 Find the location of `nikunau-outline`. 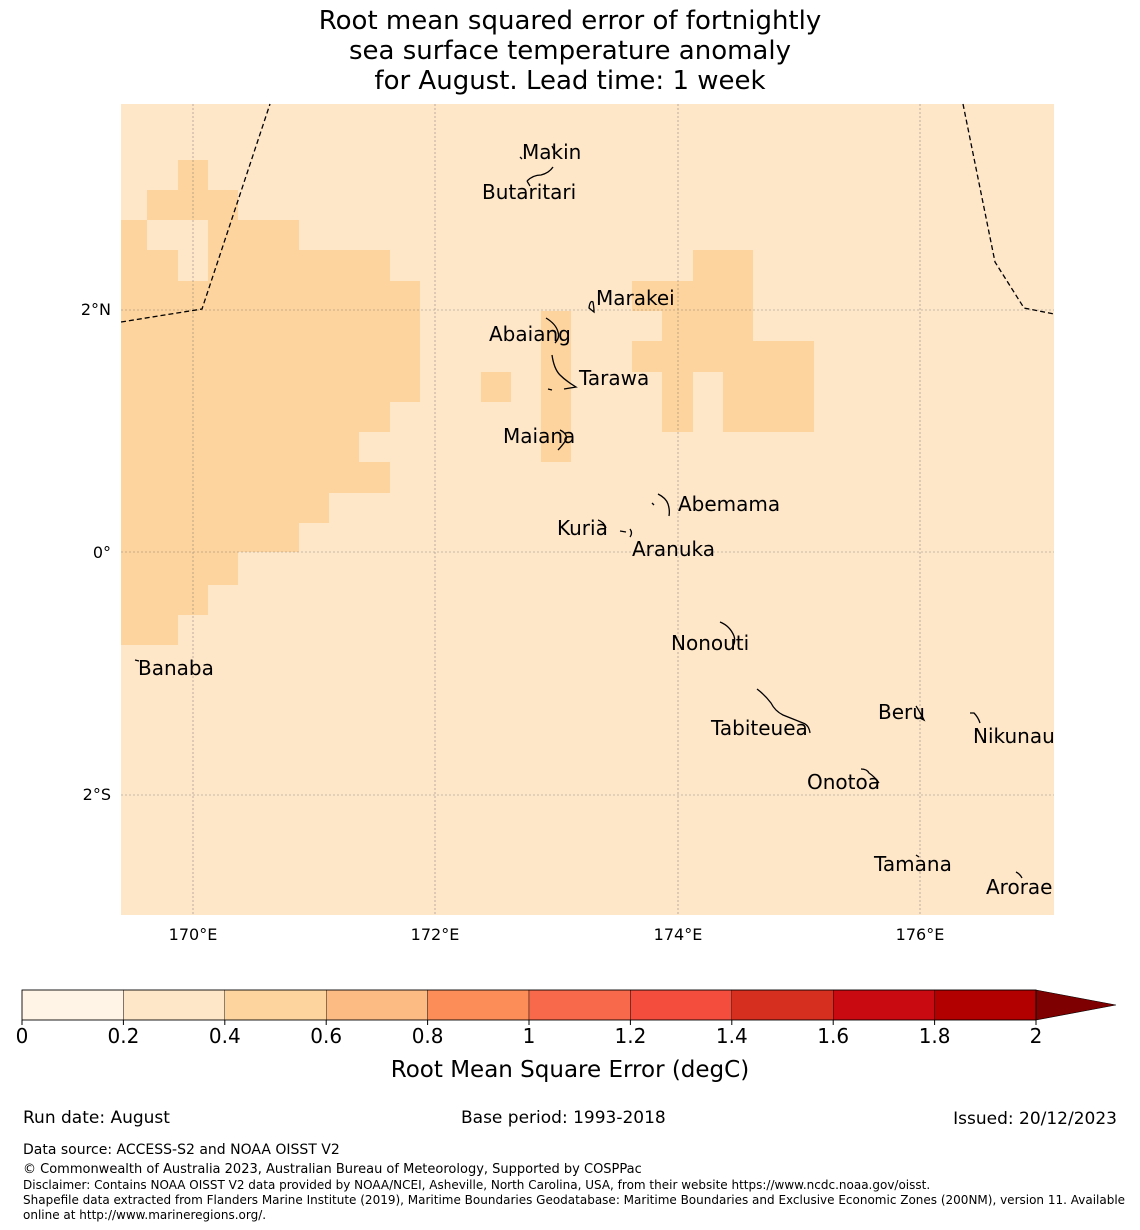

nikunau-outline is located at coordinates (975, 718).